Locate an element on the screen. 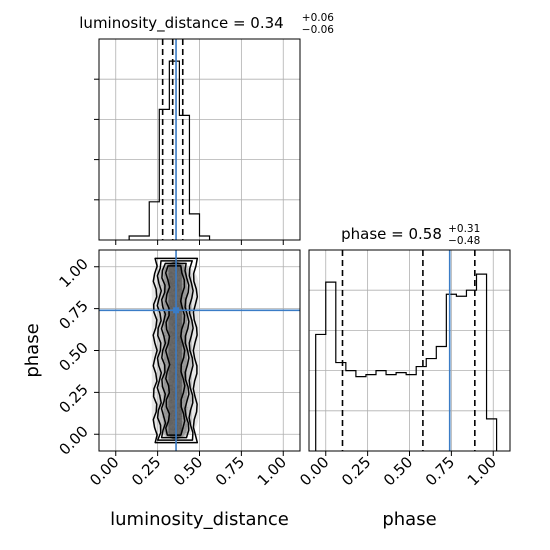 This screenshot has width=550, height=550. scatter-xtick-label-3: 0.75 is located at coordinates (230, 471).